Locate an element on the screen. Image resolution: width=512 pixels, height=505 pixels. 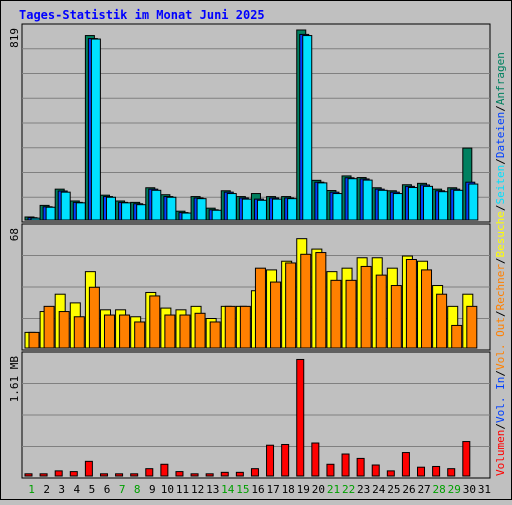
x-tick-label-1: 1 is located at coordinates (31, 489).